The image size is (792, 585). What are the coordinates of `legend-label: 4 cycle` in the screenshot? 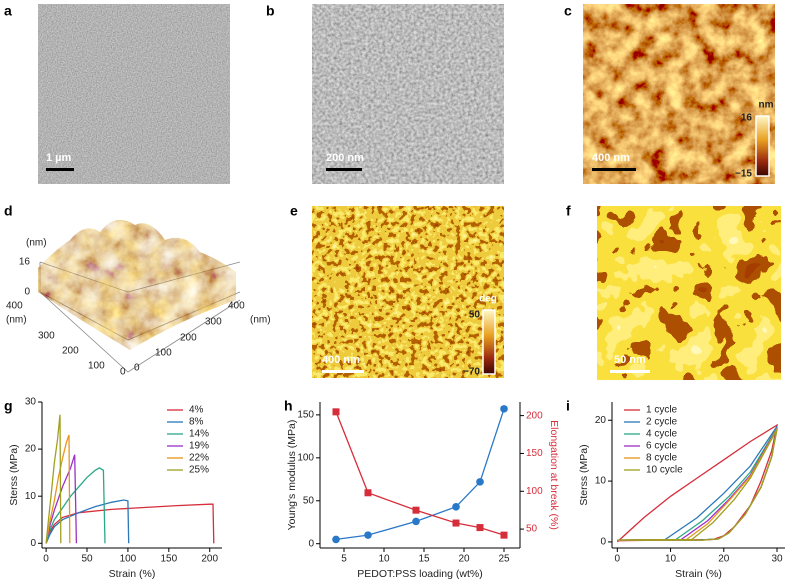 It's located at (662, 434).